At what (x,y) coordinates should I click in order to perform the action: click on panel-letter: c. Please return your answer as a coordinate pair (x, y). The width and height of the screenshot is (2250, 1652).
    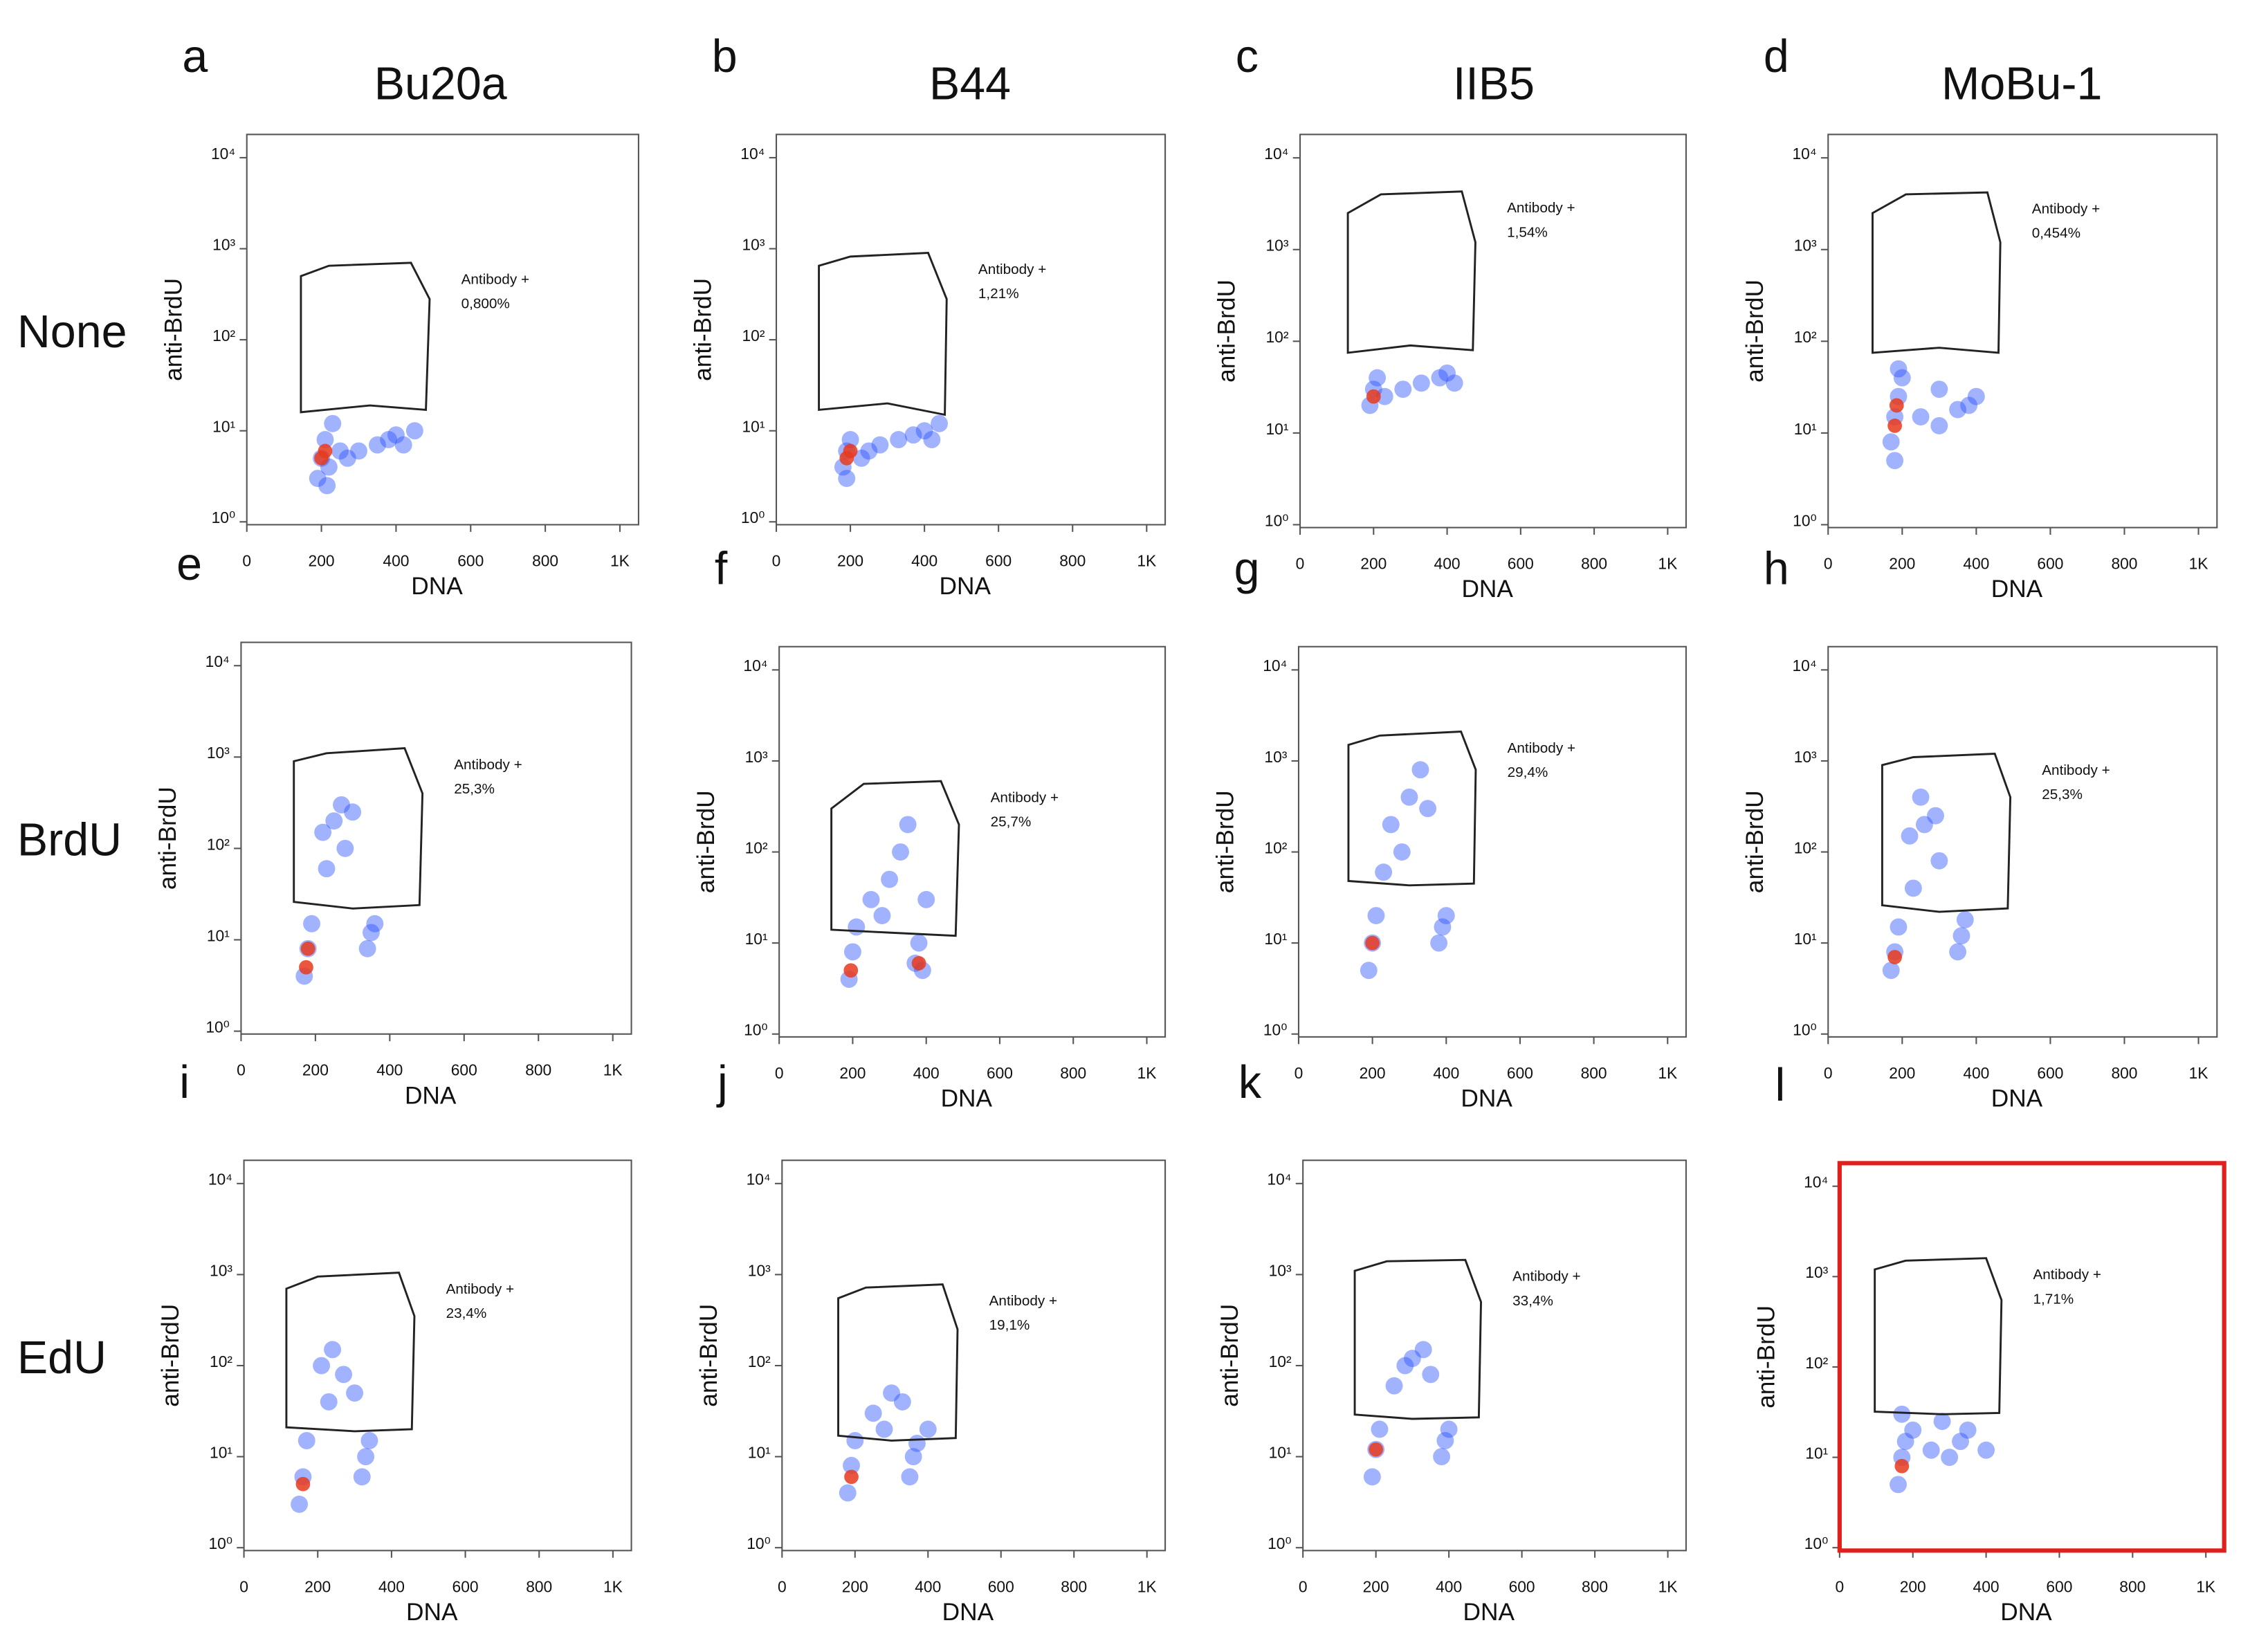
    Looking at the image, I should click on (1247, 56).